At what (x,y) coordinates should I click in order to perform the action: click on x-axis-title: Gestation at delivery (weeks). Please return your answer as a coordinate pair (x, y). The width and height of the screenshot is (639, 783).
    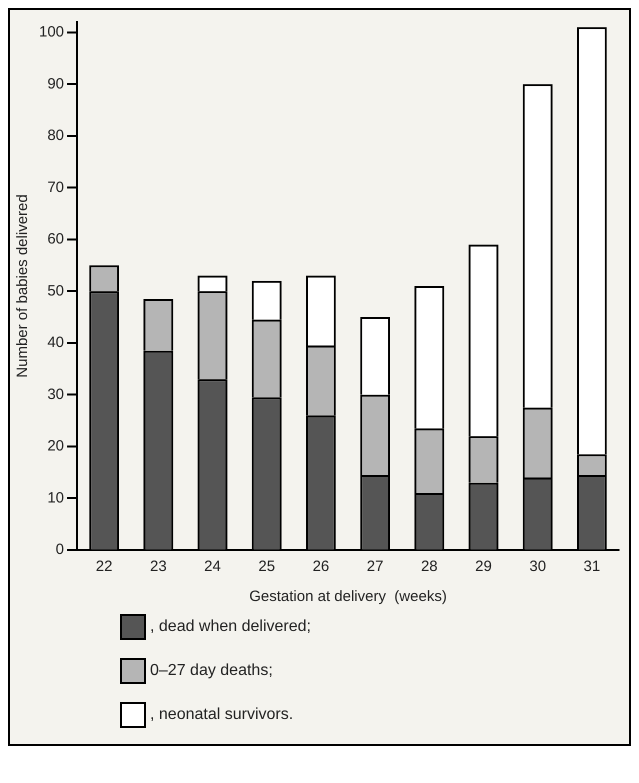
    Looking at the image, I should click on (348, 597).